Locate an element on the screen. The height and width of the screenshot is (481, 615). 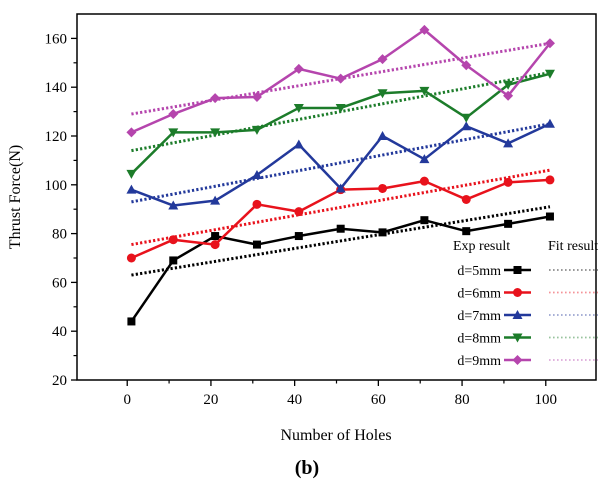
fit-line-7mm is located at coordinates (341, 163).